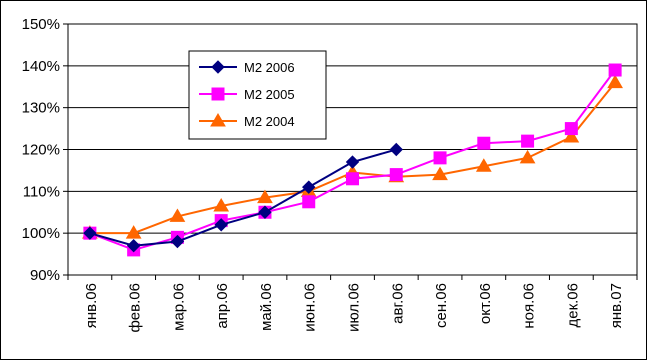 The height and width of the screenshot is (360, 647). Describe the element at coordinates (178, 307) in the screenshot. I see `x-tick-label: мар.06` at that location.